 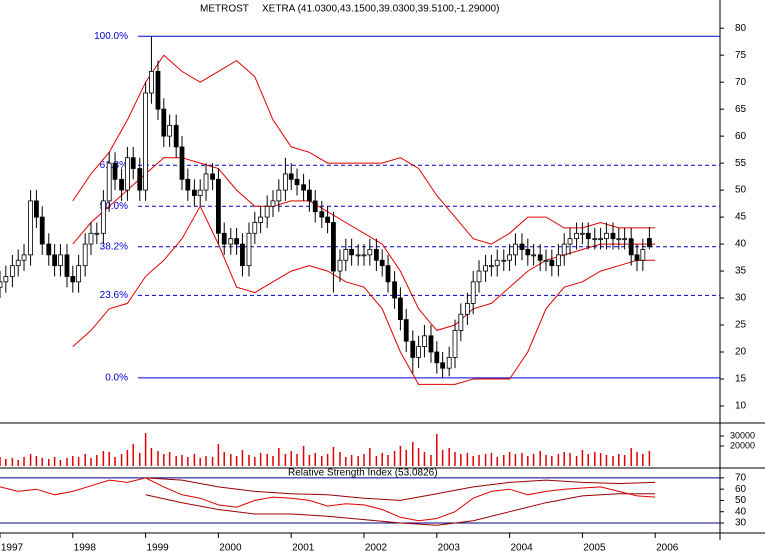 What do you see at coordinates (230, 548) in the screenshot?
I see `x-tick-label: 2000` at bounding box center [230, 548].